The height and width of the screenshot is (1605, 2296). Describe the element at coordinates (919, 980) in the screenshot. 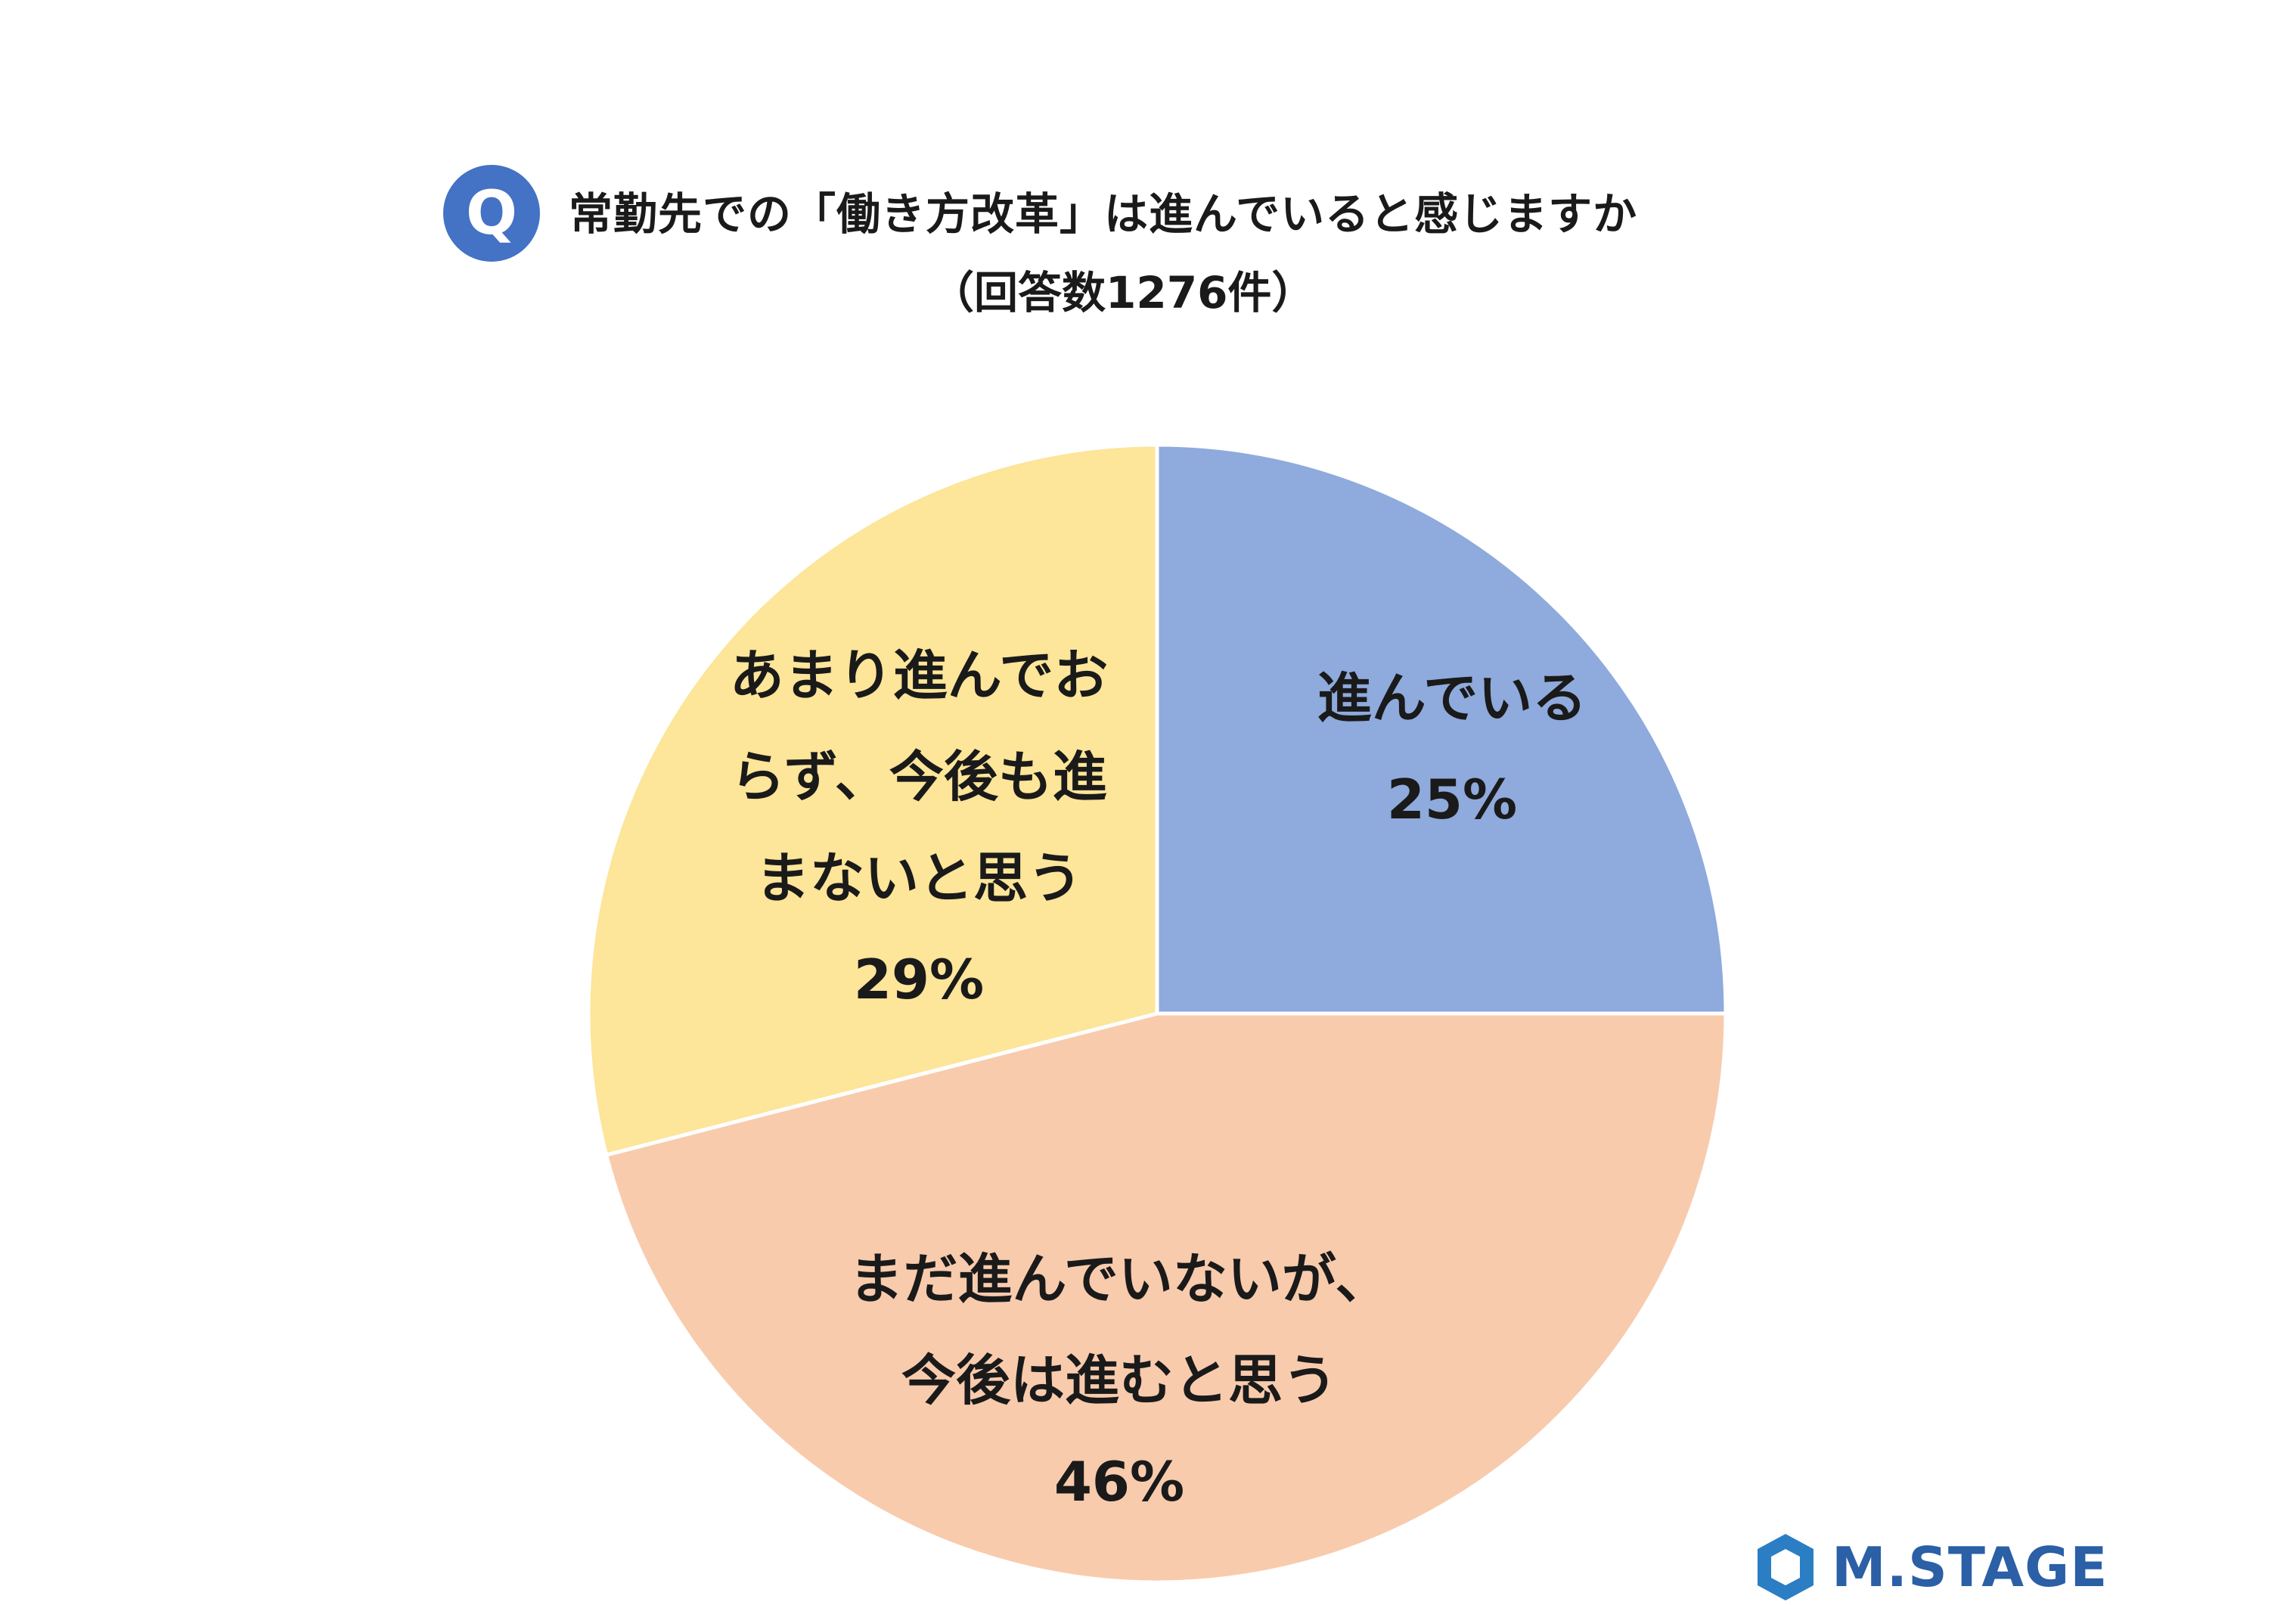

I see `slice-value-label: 29%` at that location.